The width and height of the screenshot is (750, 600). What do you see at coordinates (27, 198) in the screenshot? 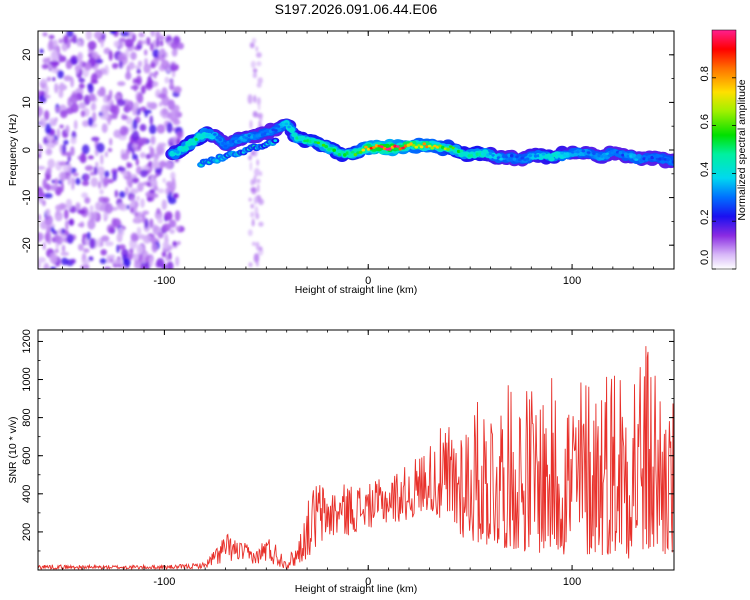
I see `y-tick-label: -10` at bounding box center [27, 198].